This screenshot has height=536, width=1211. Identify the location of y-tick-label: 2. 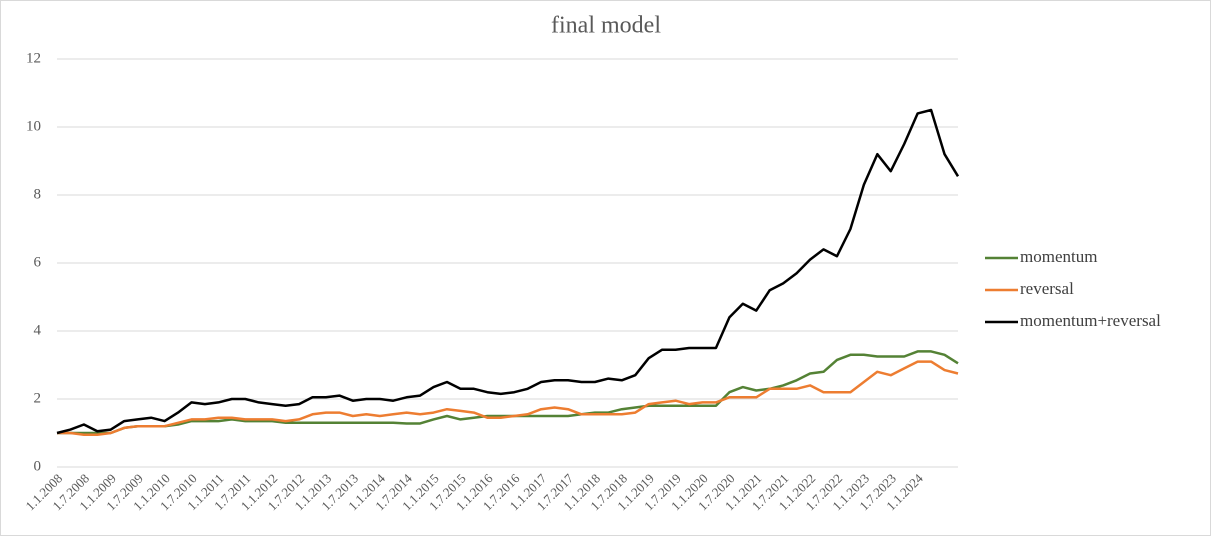
(38, 398).